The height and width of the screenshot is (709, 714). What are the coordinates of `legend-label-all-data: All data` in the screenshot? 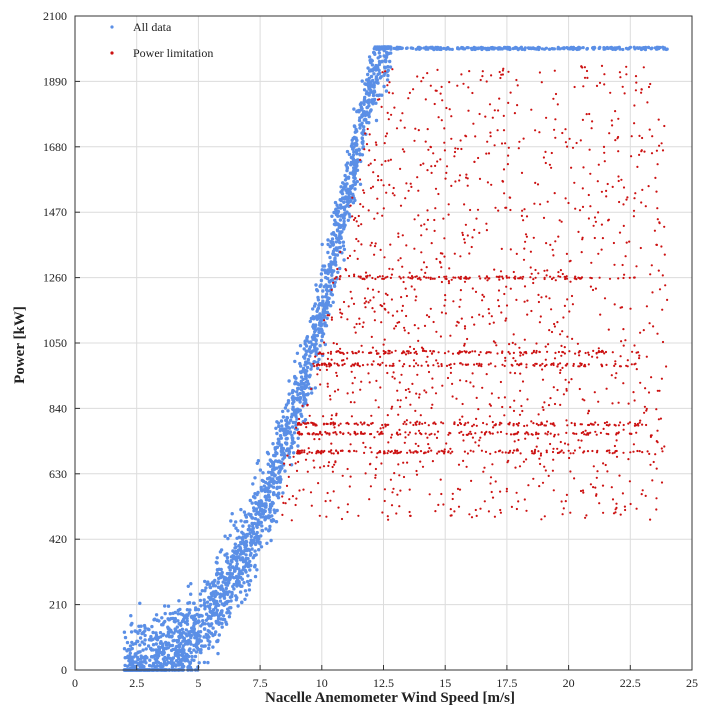 It's located at (152, 27).